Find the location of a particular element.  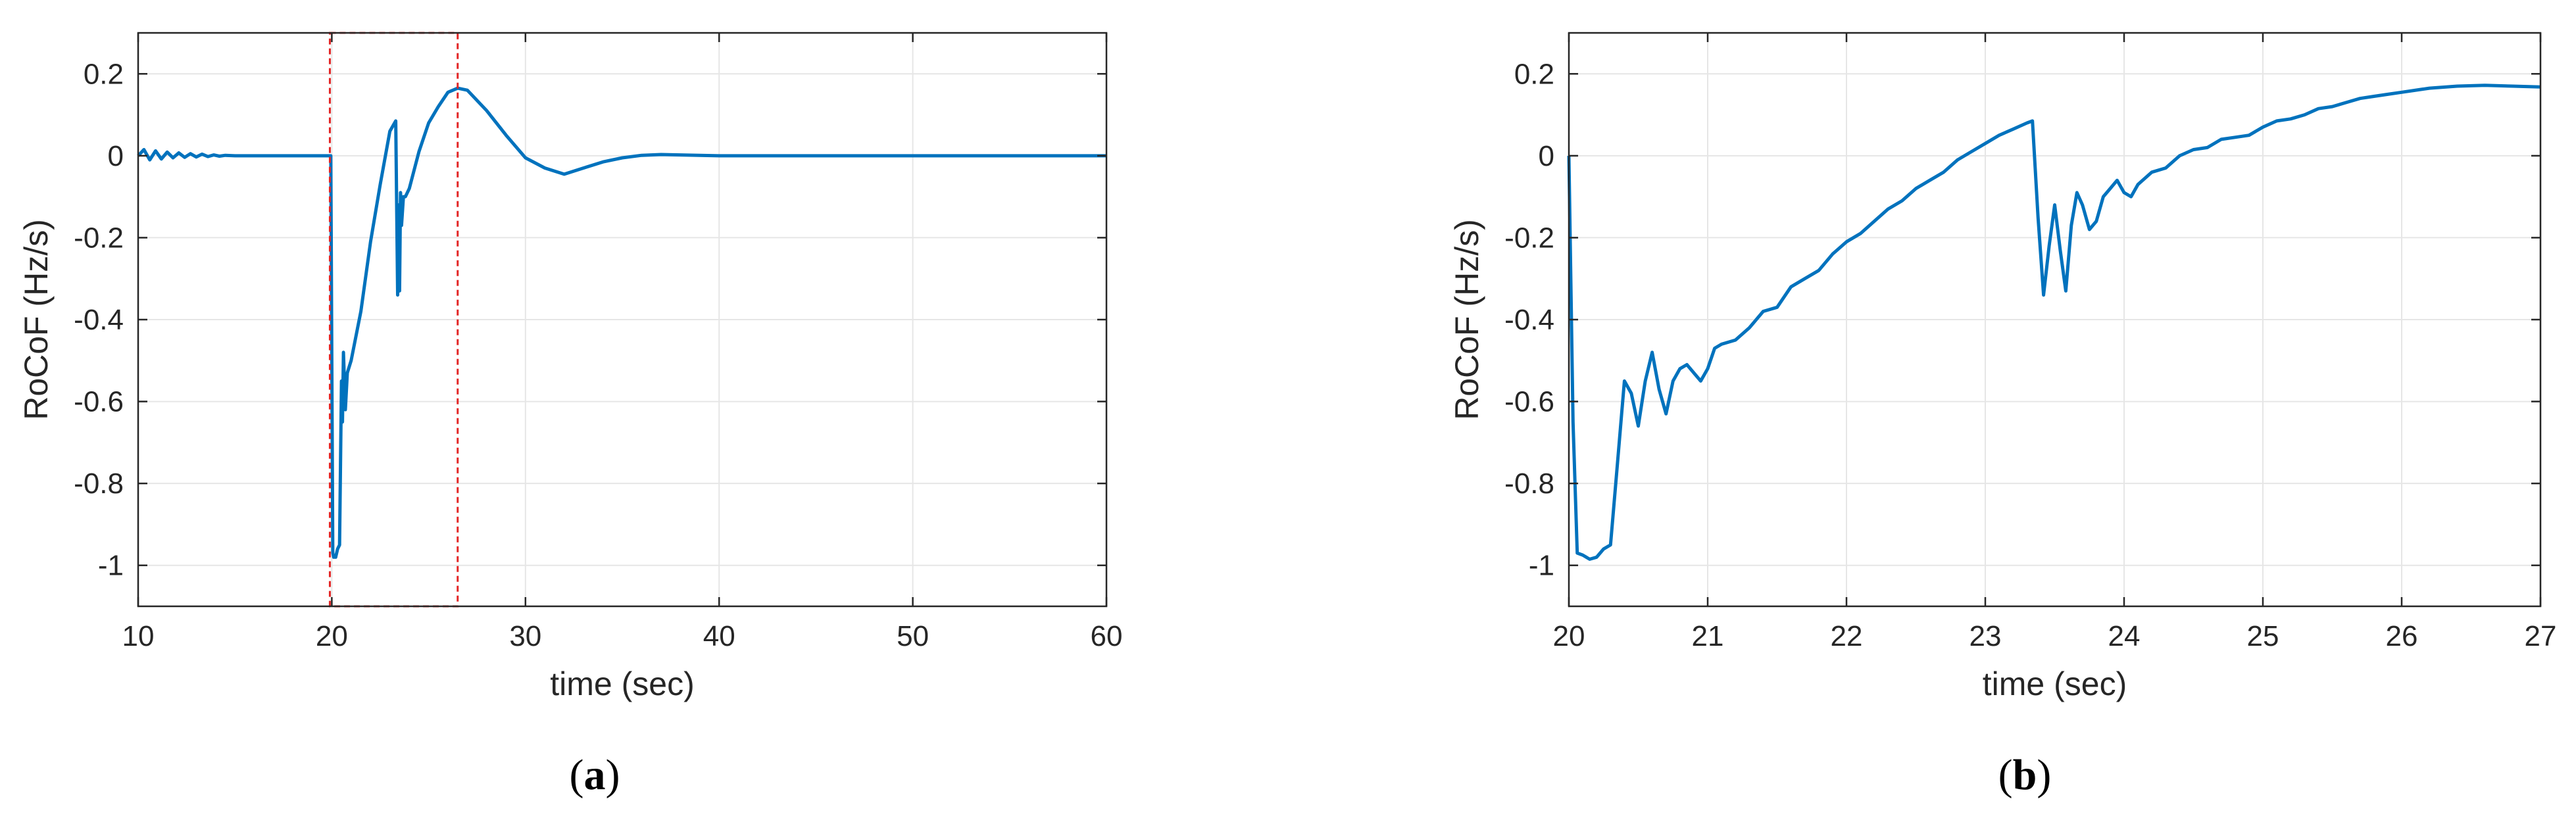

x-tick-label: 40 is located at coordinates (719, 636).